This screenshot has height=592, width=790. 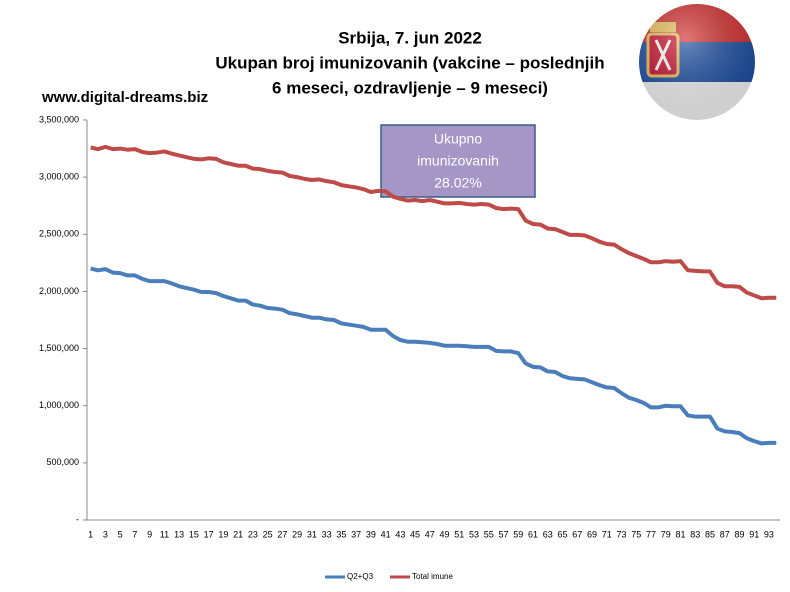 I want to click on x-tick-label: 85, so click(x=710, y=534).